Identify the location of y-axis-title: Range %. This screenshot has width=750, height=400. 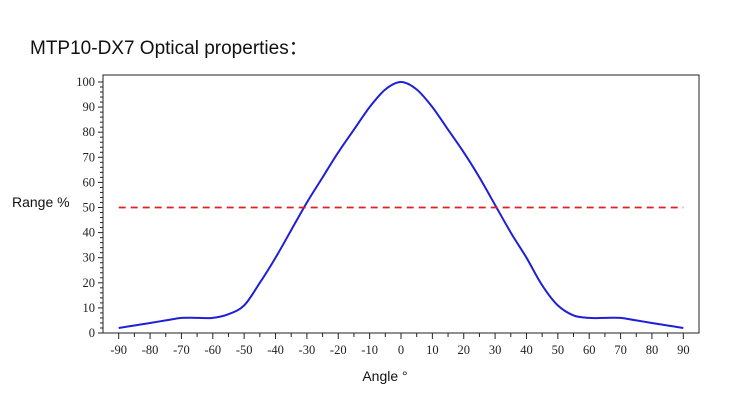
(41, 202).